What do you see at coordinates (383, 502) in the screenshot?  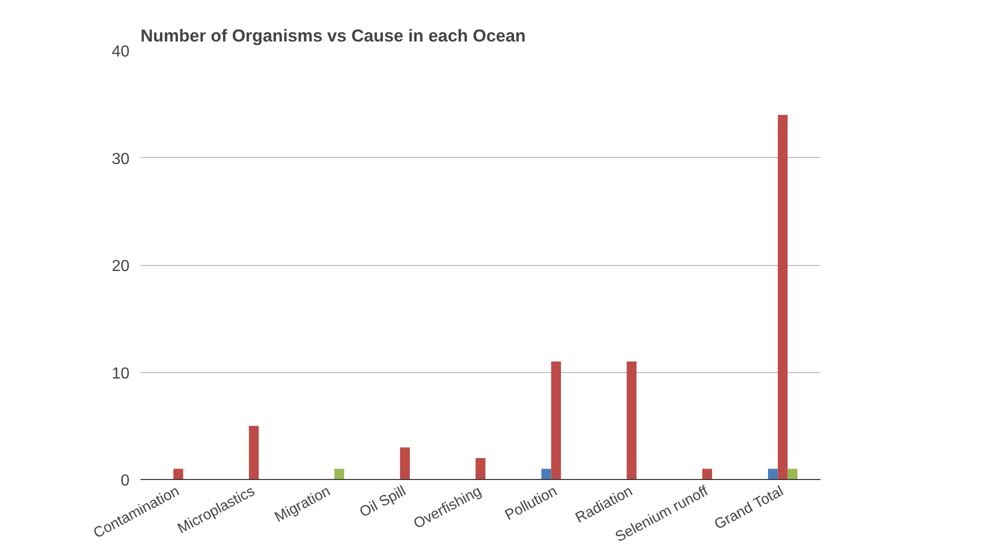 I see `x-tick-label: Oil Spill` at bounding box center [383, 502].